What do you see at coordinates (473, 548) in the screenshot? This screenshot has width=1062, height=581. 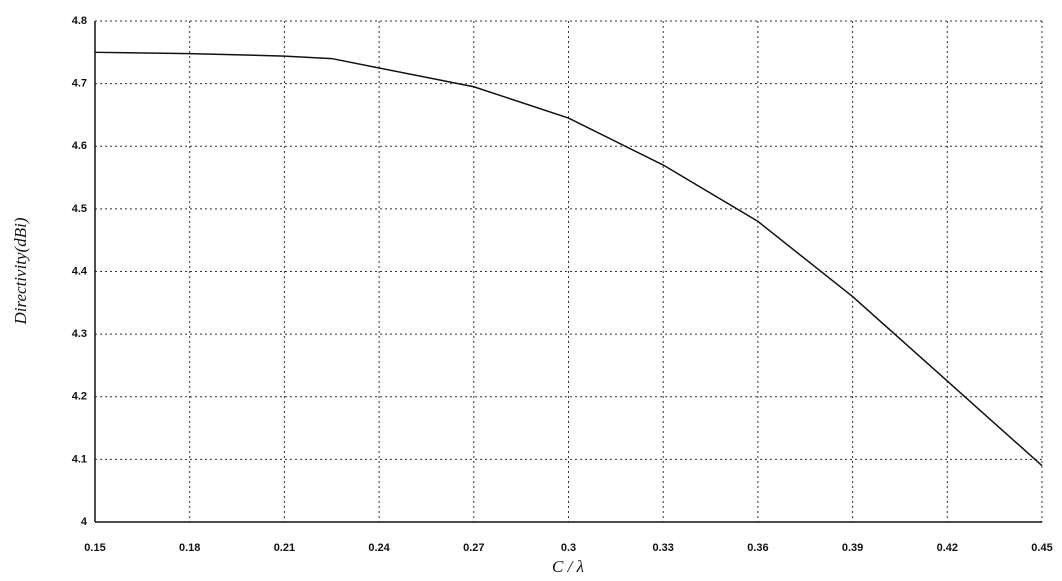 I see `x-tick-label: 0.27` at bounding box center [473, 548].